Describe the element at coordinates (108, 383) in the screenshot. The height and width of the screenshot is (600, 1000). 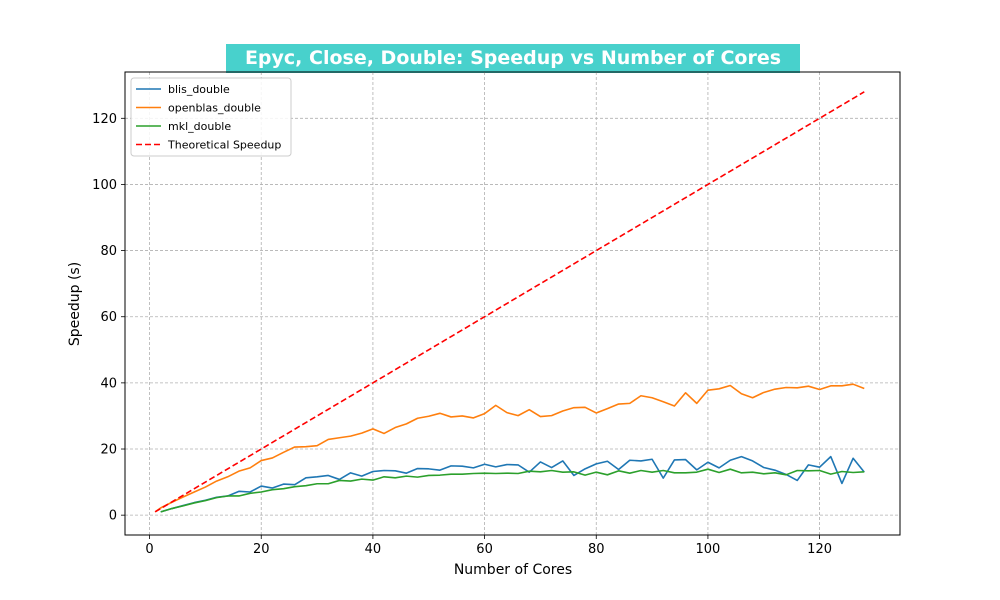
I see `y-tick-label: 40` at that location.